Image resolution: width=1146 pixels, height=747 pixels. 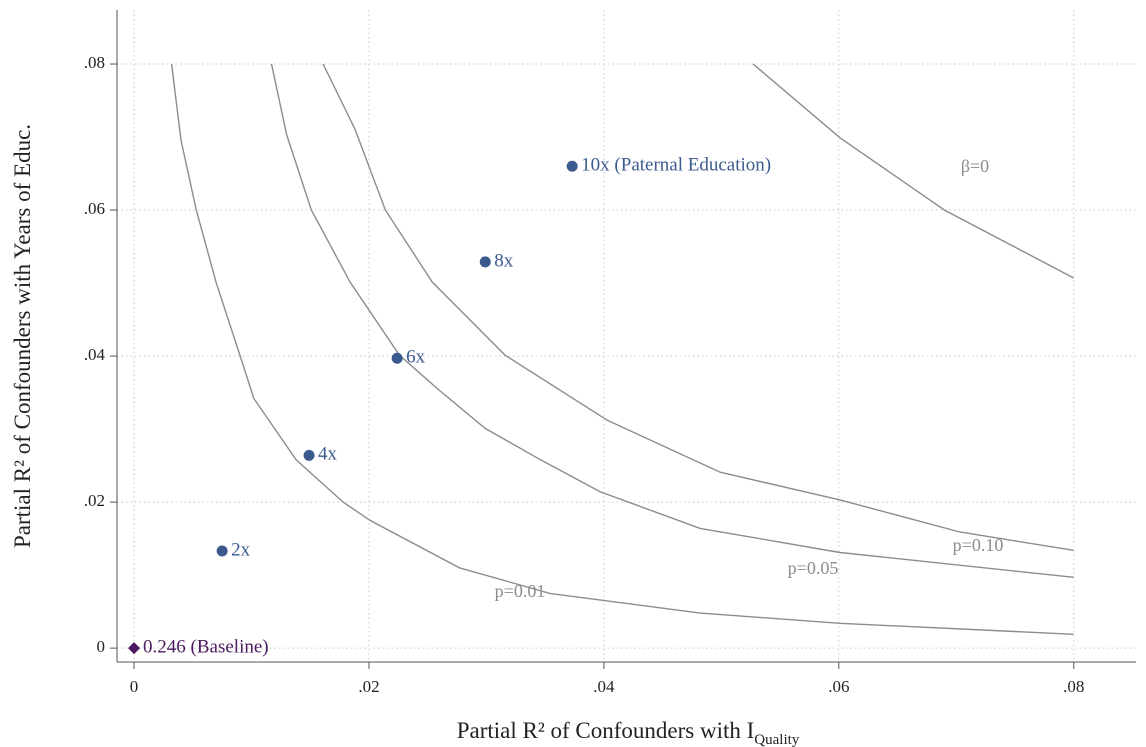 What do you see at coordinates (368, 686) in the screenshot?
I see `x-tick-label: .02` at bounding box center [368, 686].